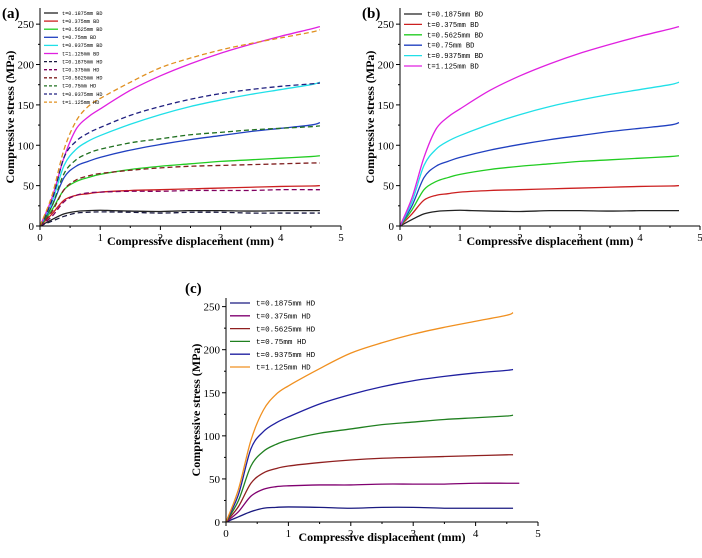 This screenshot has width=702, height=558. I want to click on panel-label: (a), so click(11, 14).